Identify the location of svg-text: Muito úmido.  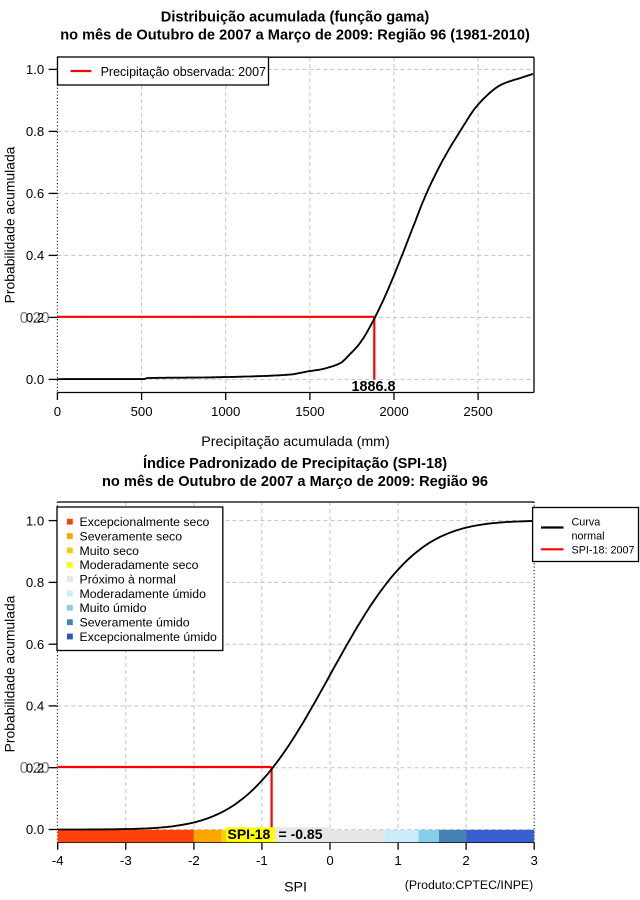
(113, 608).